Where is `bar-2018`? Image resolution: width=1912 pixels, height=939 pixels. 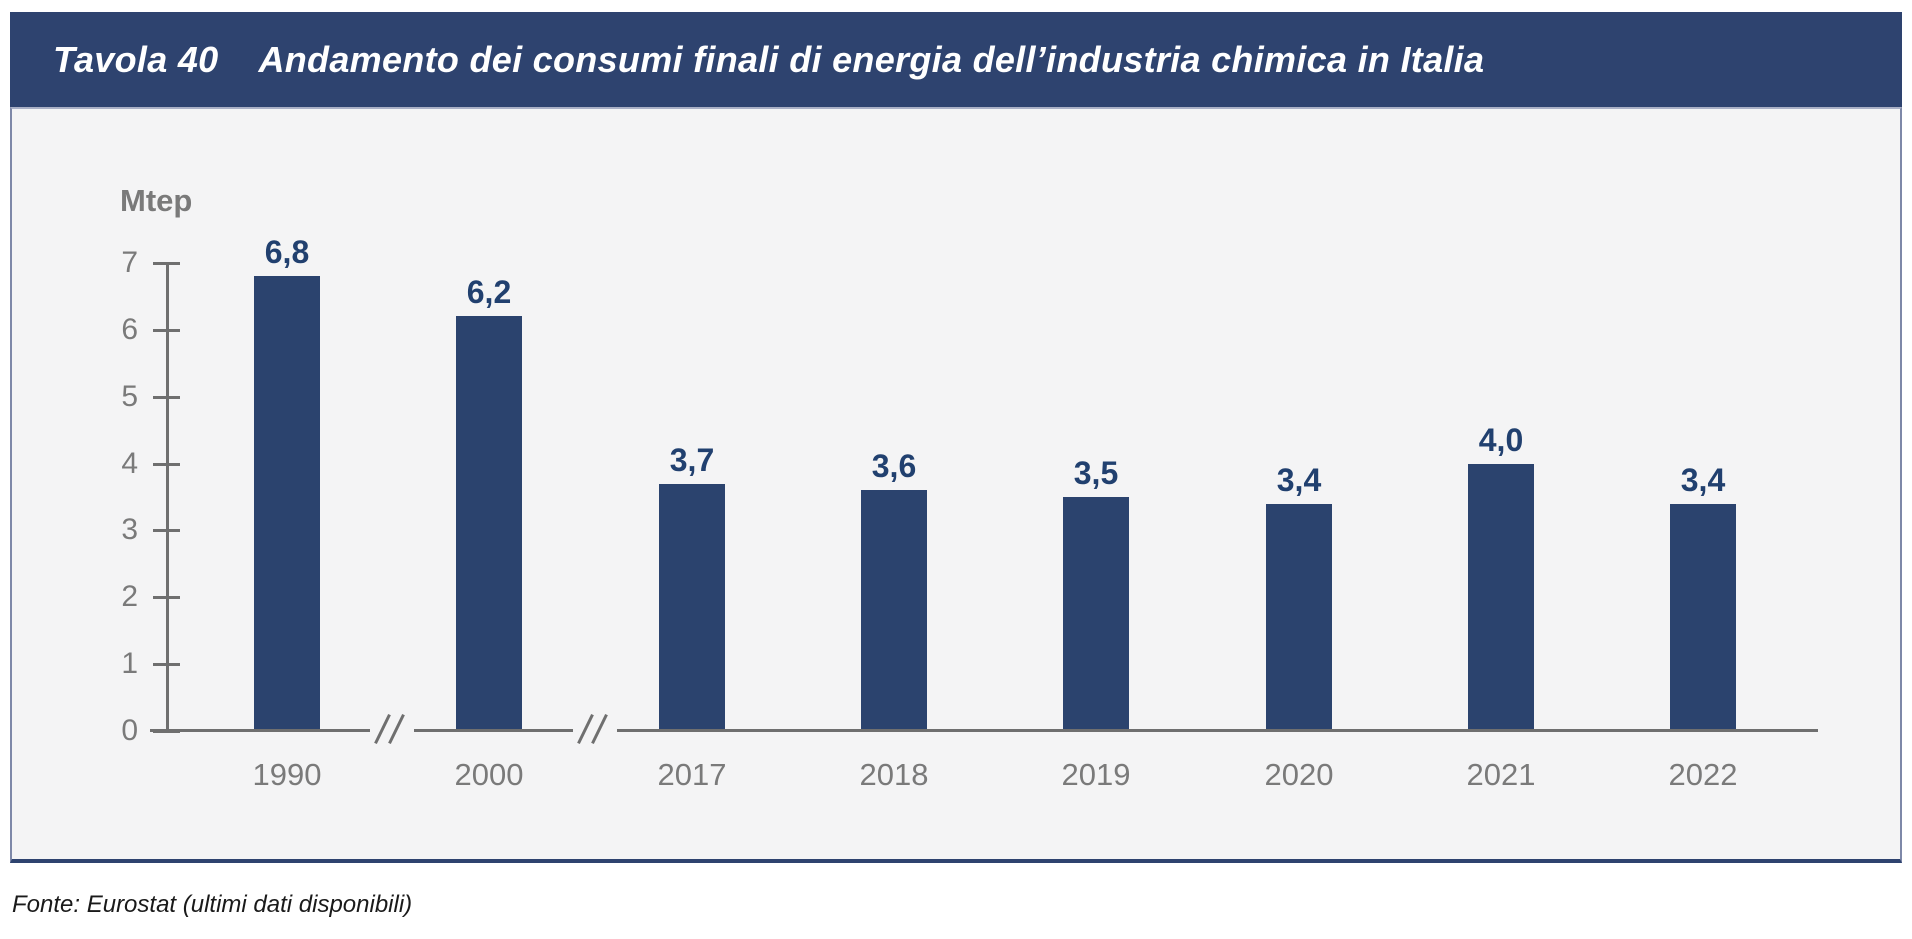
bar-2018 is located at coordinates (894, 611).